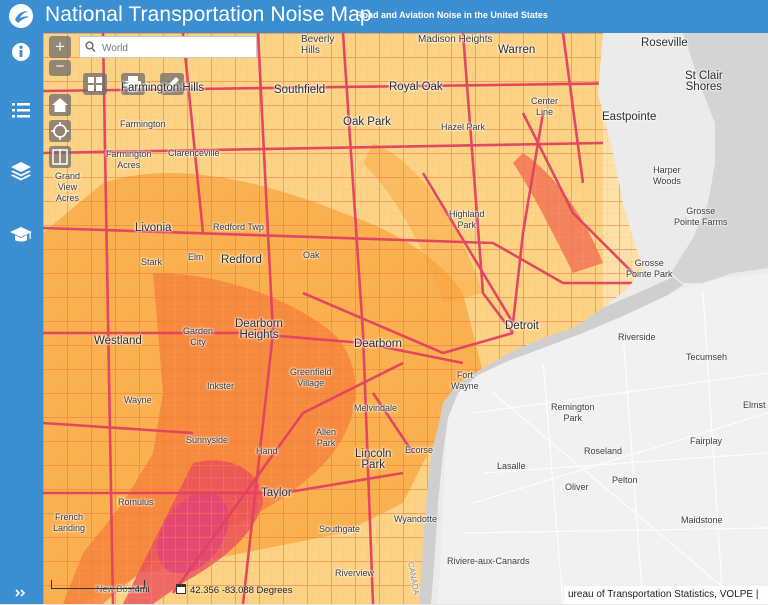 The height and width of the screenshot is (605, 768). I want to click on layers-icon, so click(21, 171).